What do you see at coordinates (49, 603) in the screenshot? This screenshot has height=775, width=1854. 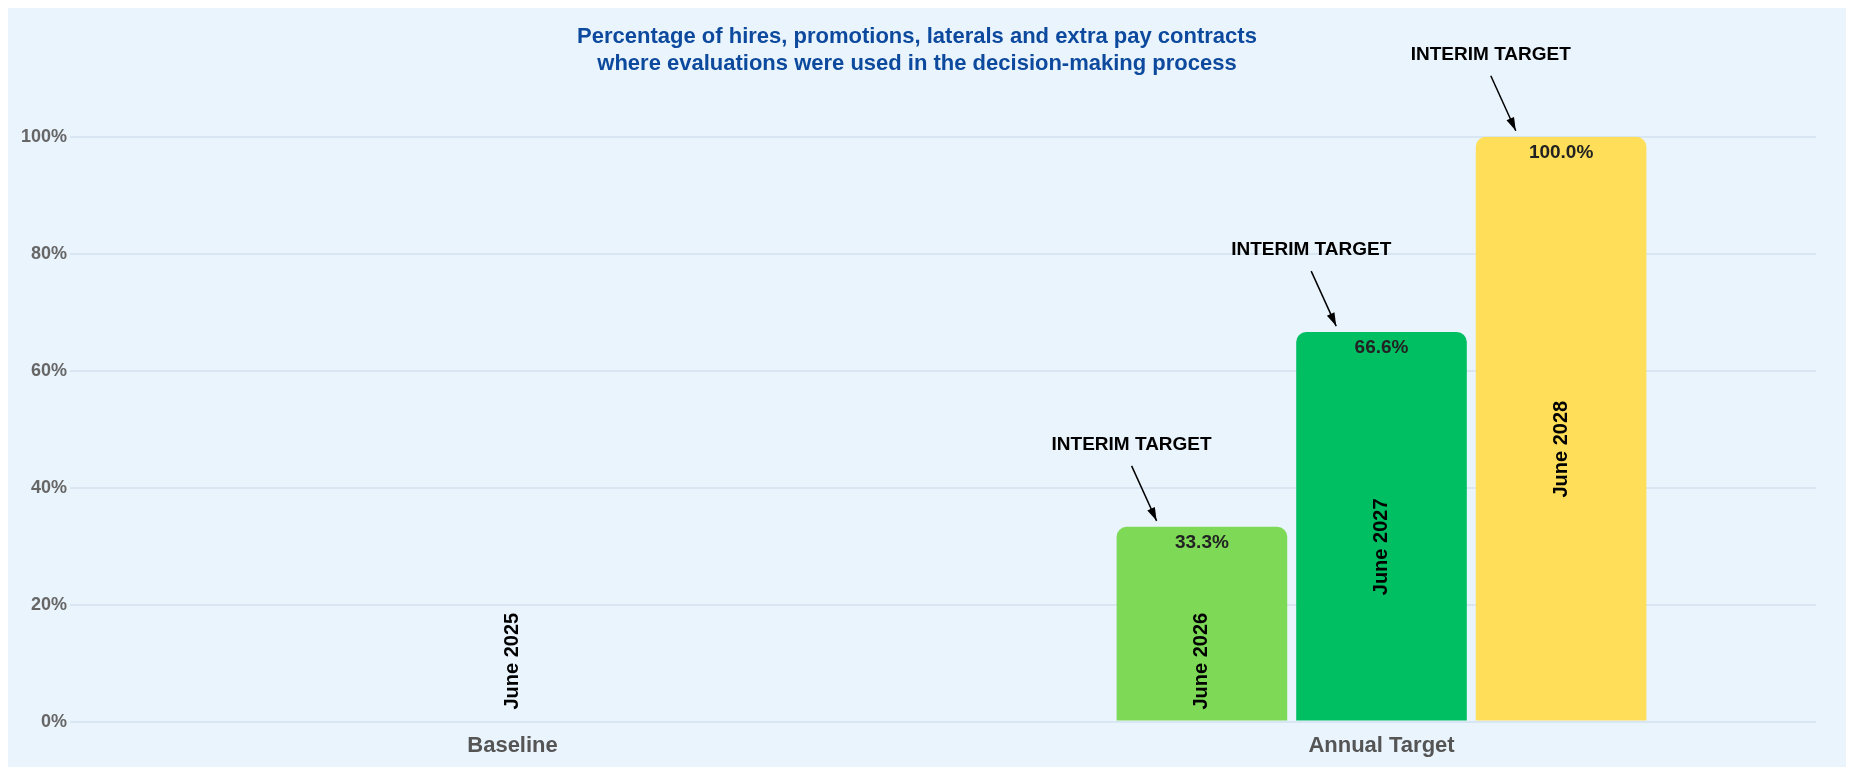 I see `y-tick-label: 20%` at bounding box center [49, 603].